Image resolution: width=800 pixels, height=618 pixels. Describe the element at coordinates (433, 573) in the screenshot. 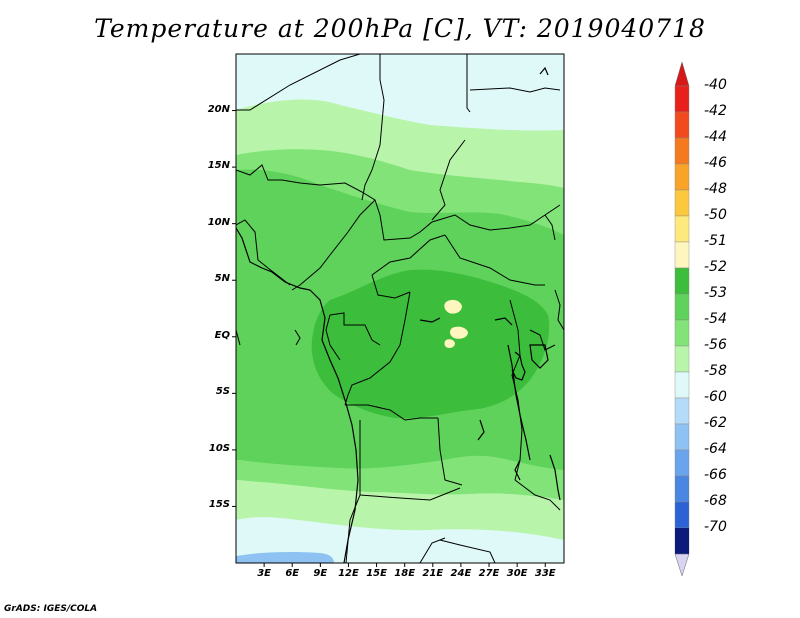

I see `x-tick-label: 21E` at that location.